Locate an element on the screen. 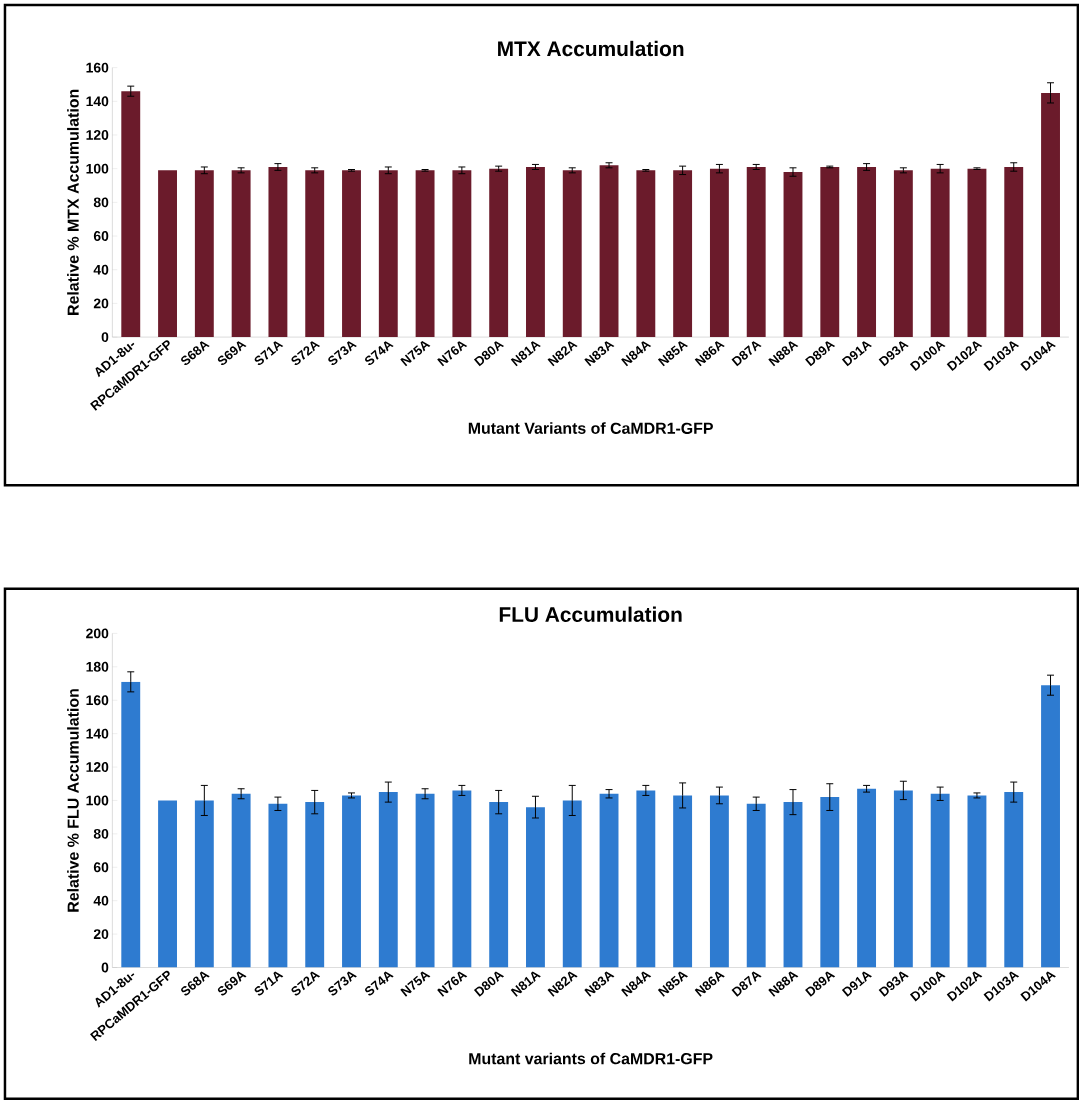 The image size is (1079, 1100). y-axis-title: Relative % FLU Accumulation is located at coordinates (73, 800).